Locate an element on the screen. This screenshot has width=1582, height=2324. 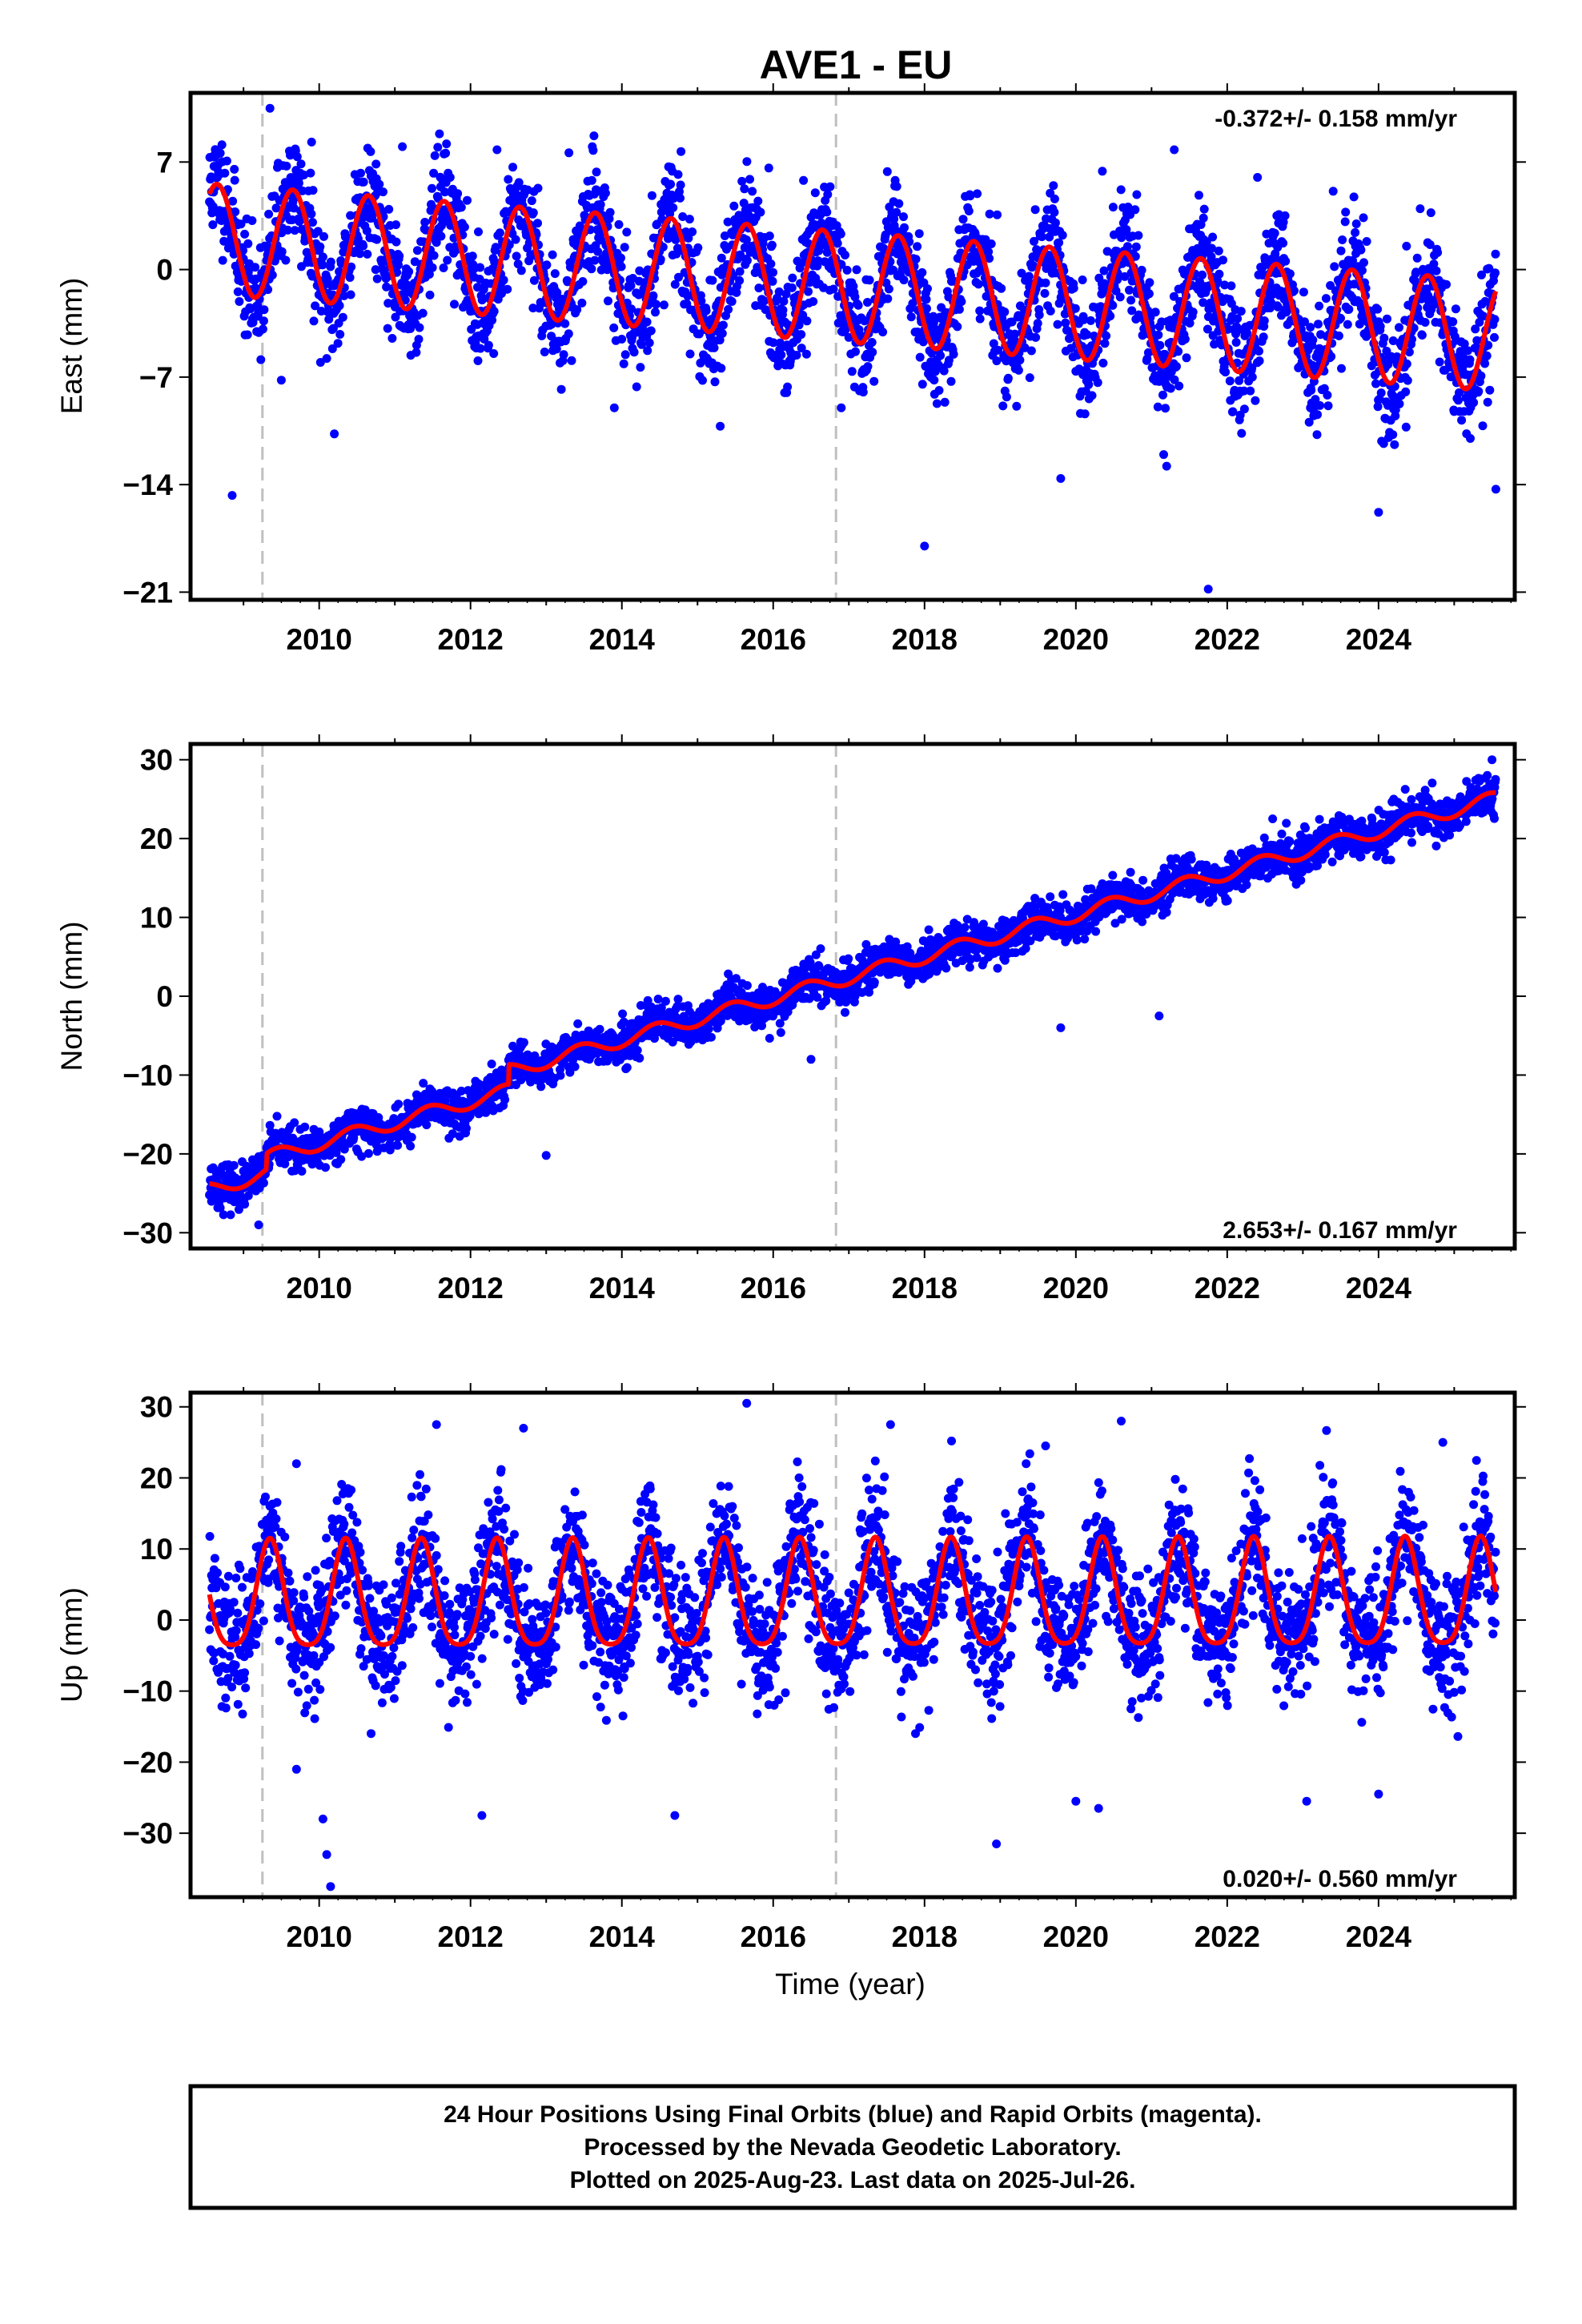
east-x-tick-label: 2016 is located at coordinates (773, 639).